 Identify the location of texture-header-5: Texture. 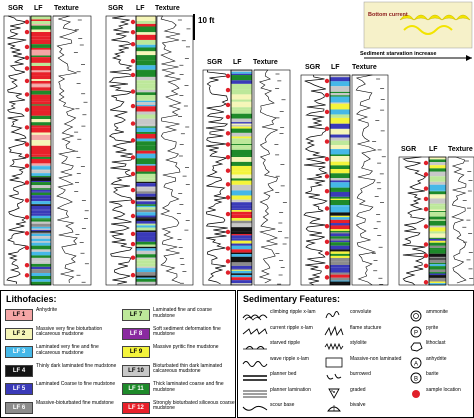
(460, 149).